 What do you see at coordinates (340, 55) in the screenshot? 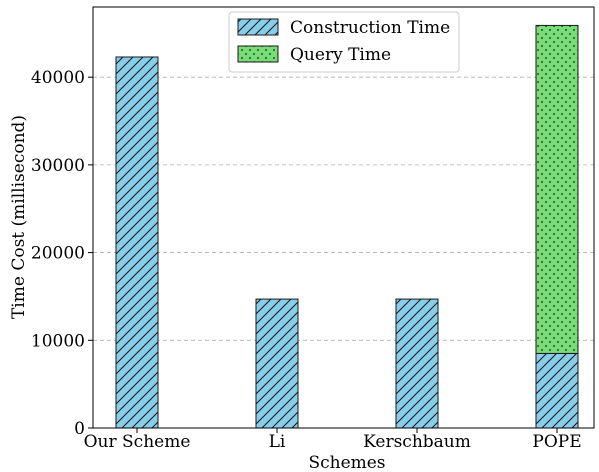
I see `legend-label-query: Query Time` at bounding box center [340, 55].